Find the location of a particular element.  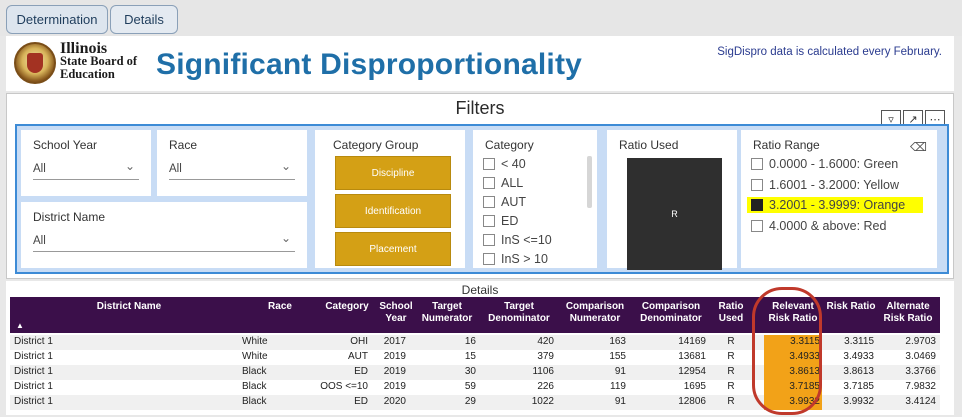

cell-tnum: 15 is located at coordinates (470, 356).